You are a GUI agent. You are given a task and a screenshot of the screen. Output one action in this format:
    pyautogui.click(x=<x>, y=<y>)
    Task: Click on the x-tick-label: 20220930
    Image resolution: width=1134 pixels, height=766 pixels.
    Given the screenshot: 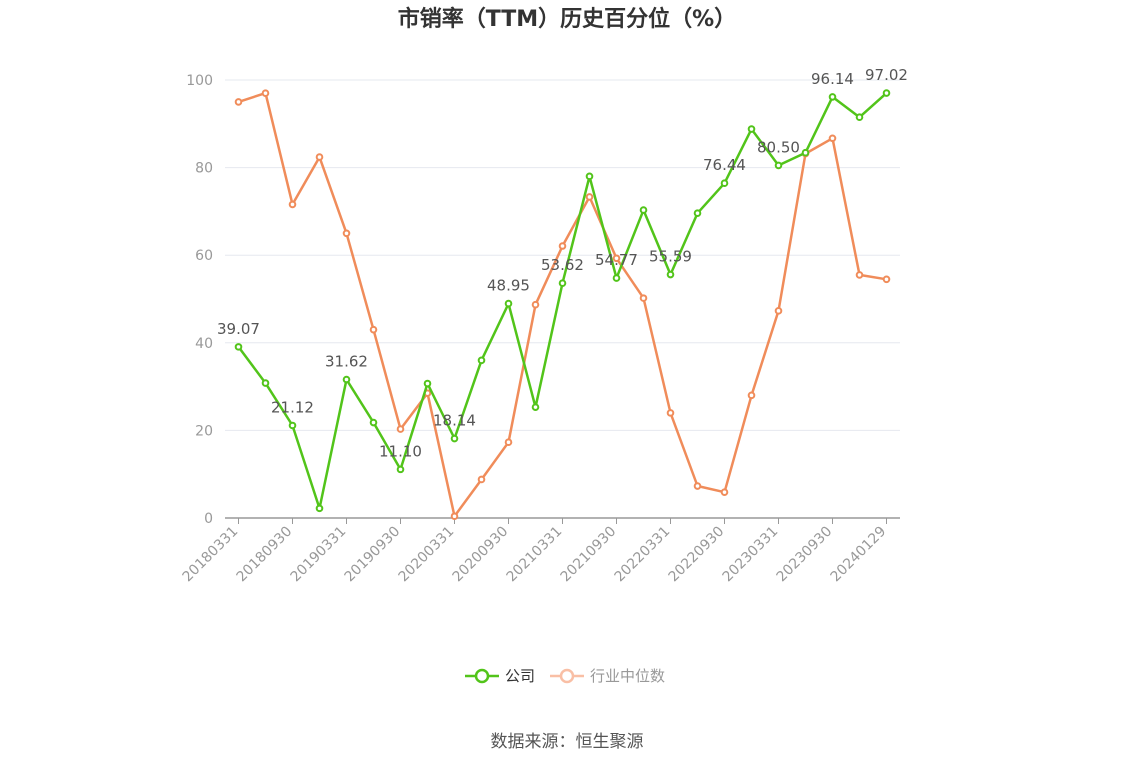 What is the action you would take?
    pyautogui.click(x=697, y=555)
    